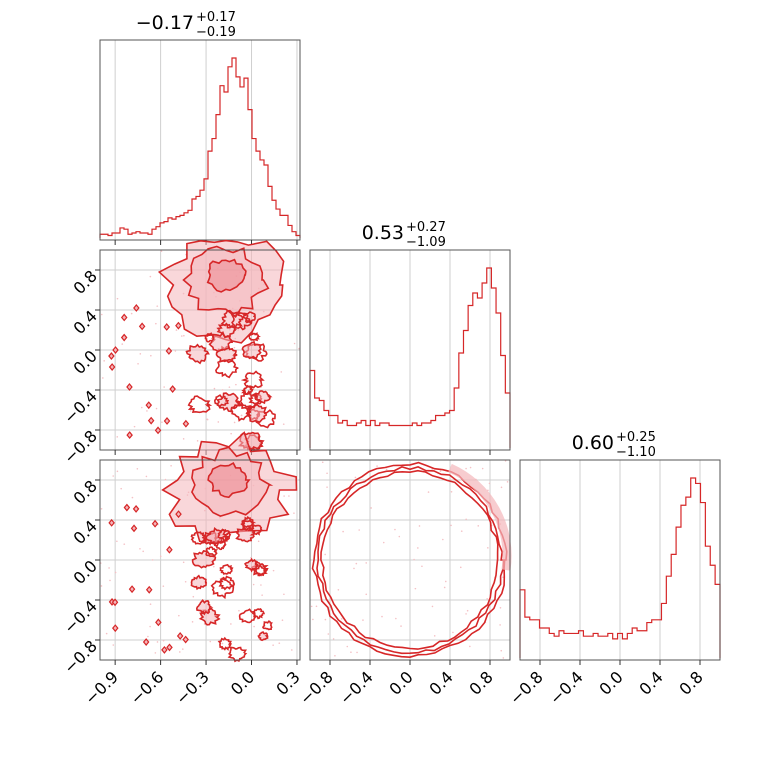  I want to click on hist-panel-1-frame, so click(200, 140).